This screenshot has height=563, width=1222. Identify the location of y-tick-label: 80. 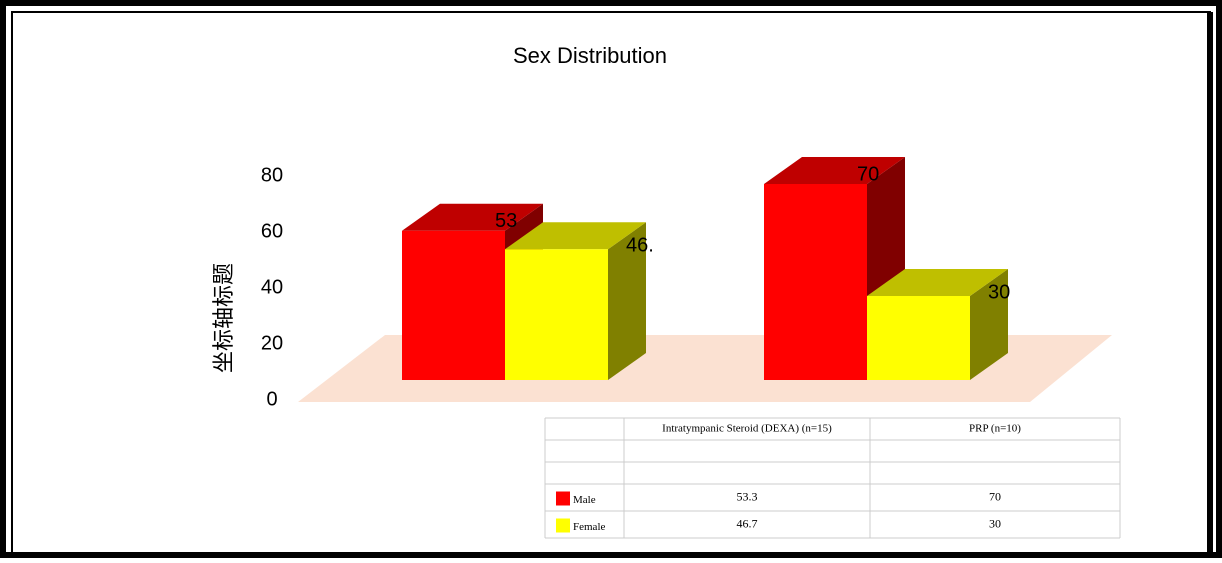
(272, 175).